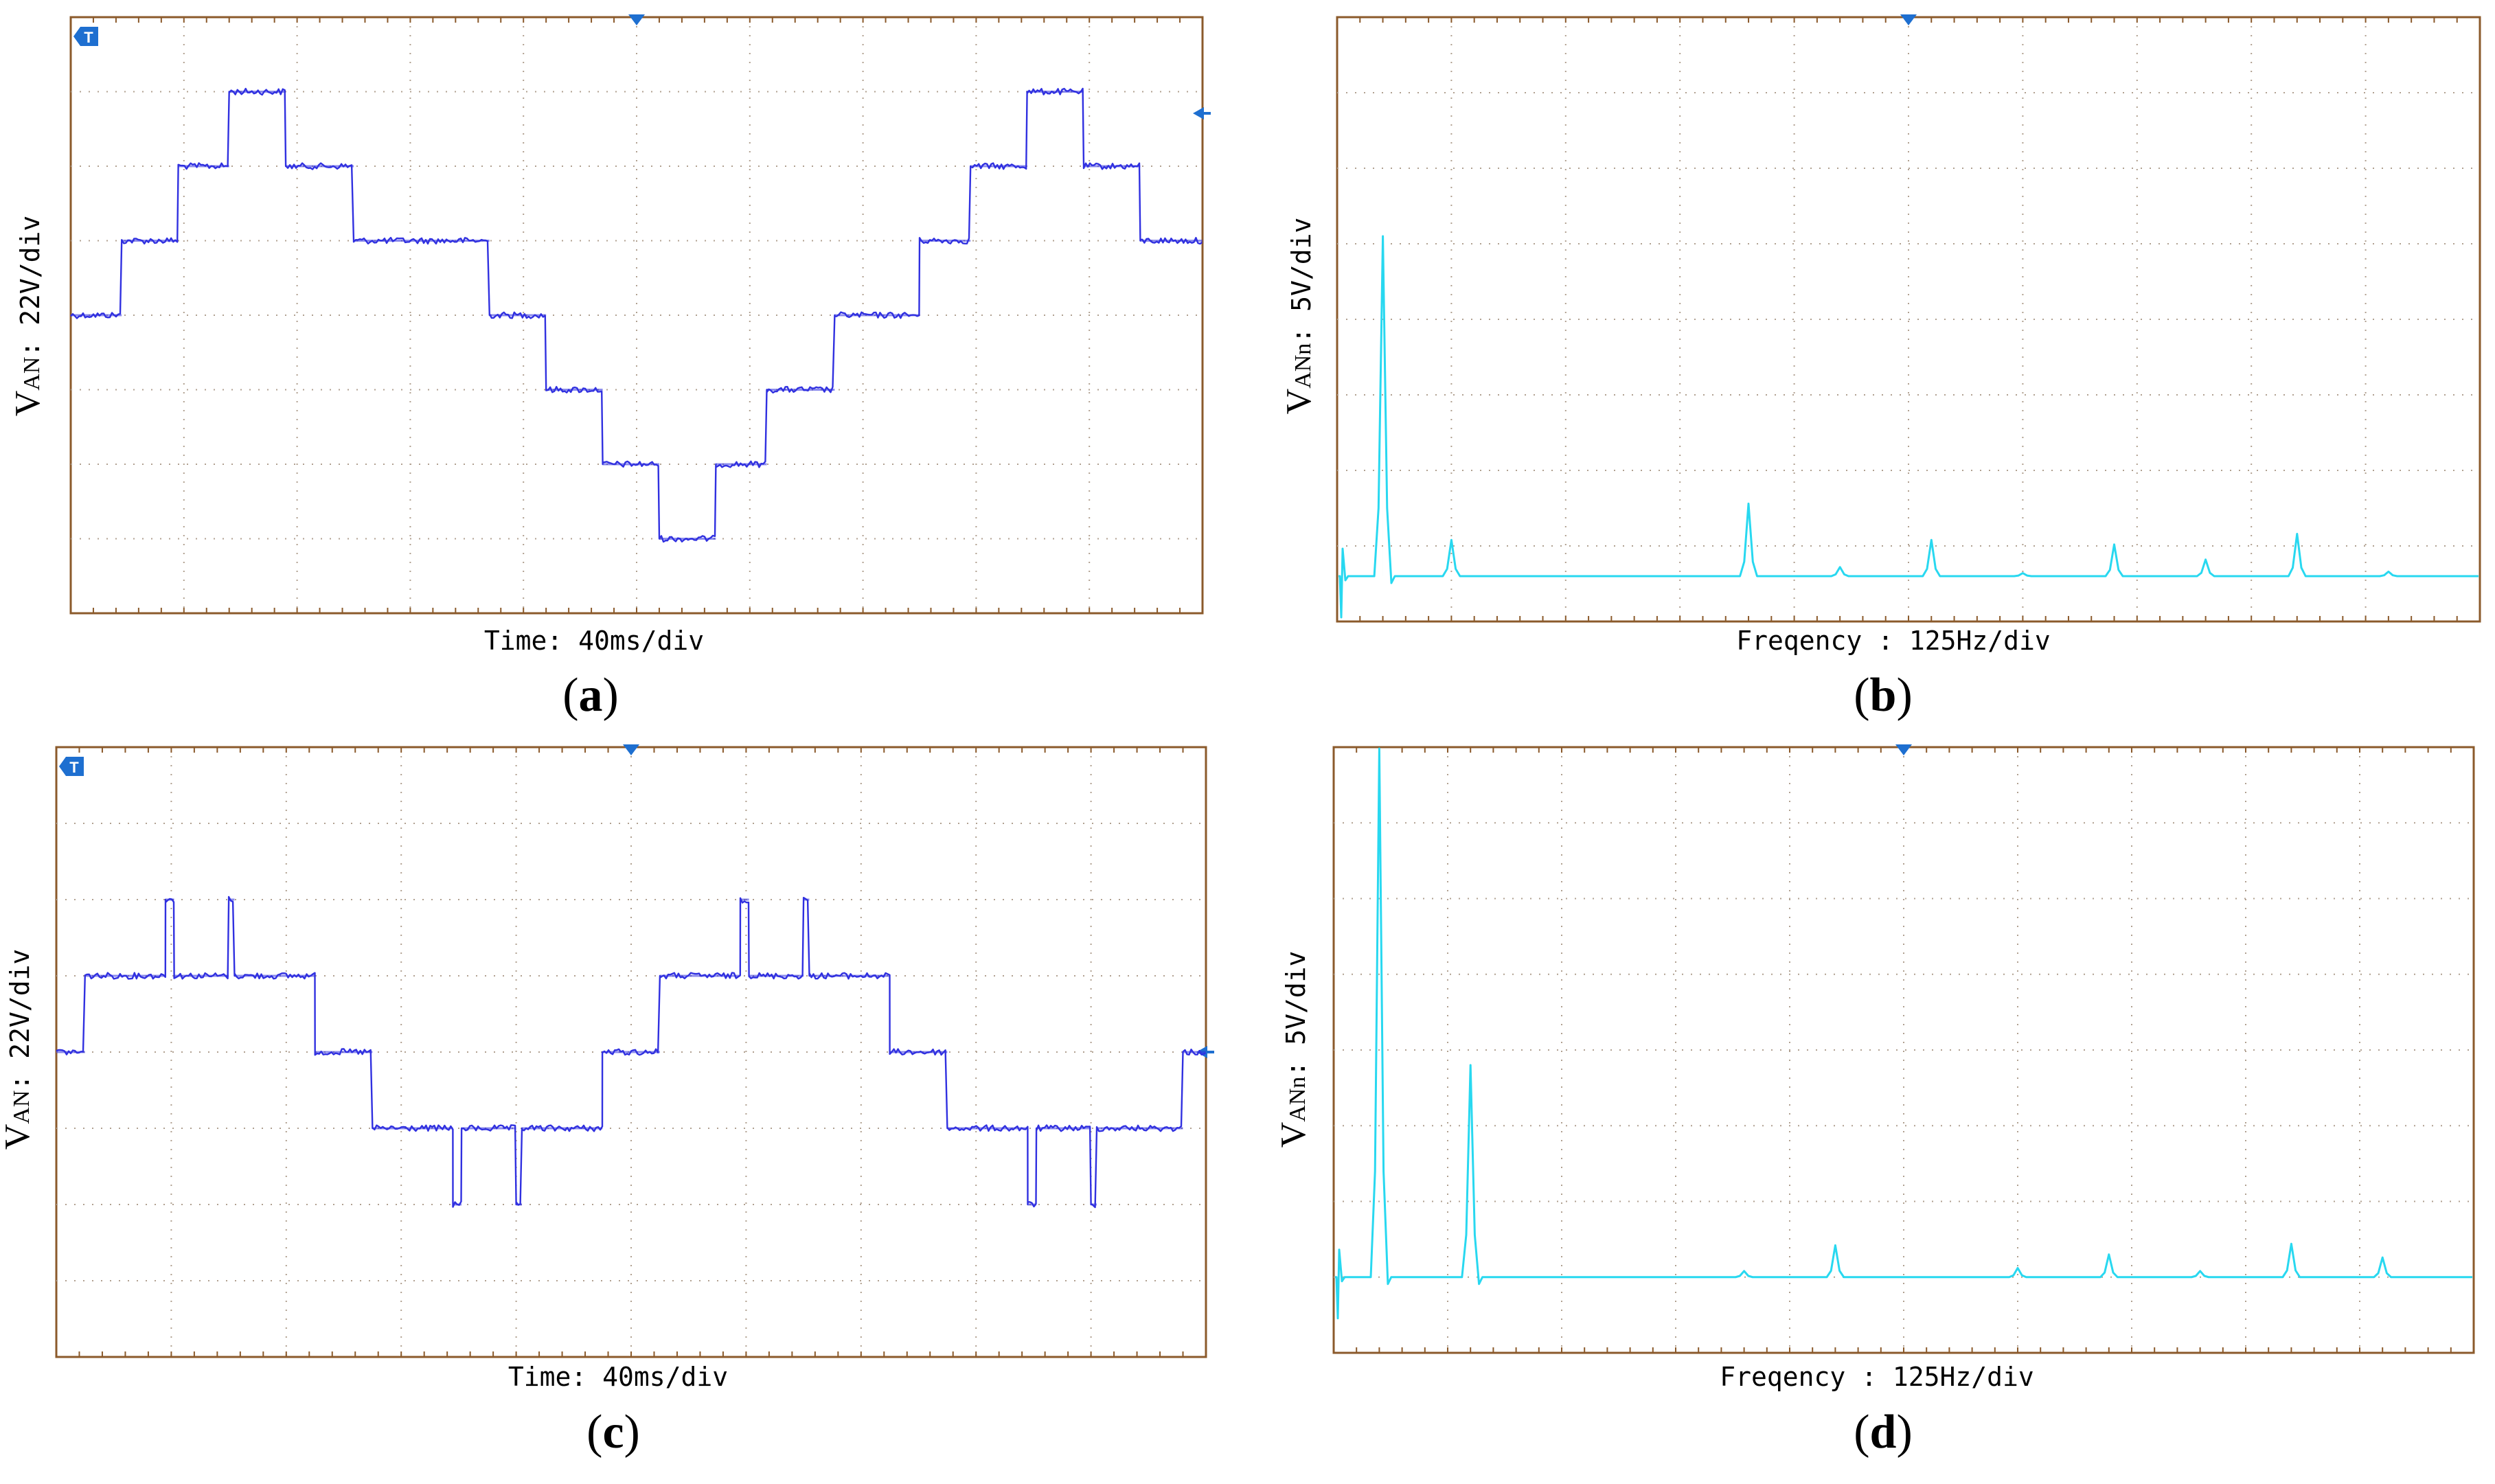 Image resolution: width=2495 pixels, height=1484 pixels. I want to click on caption-letter: b, so click(1883, 696).